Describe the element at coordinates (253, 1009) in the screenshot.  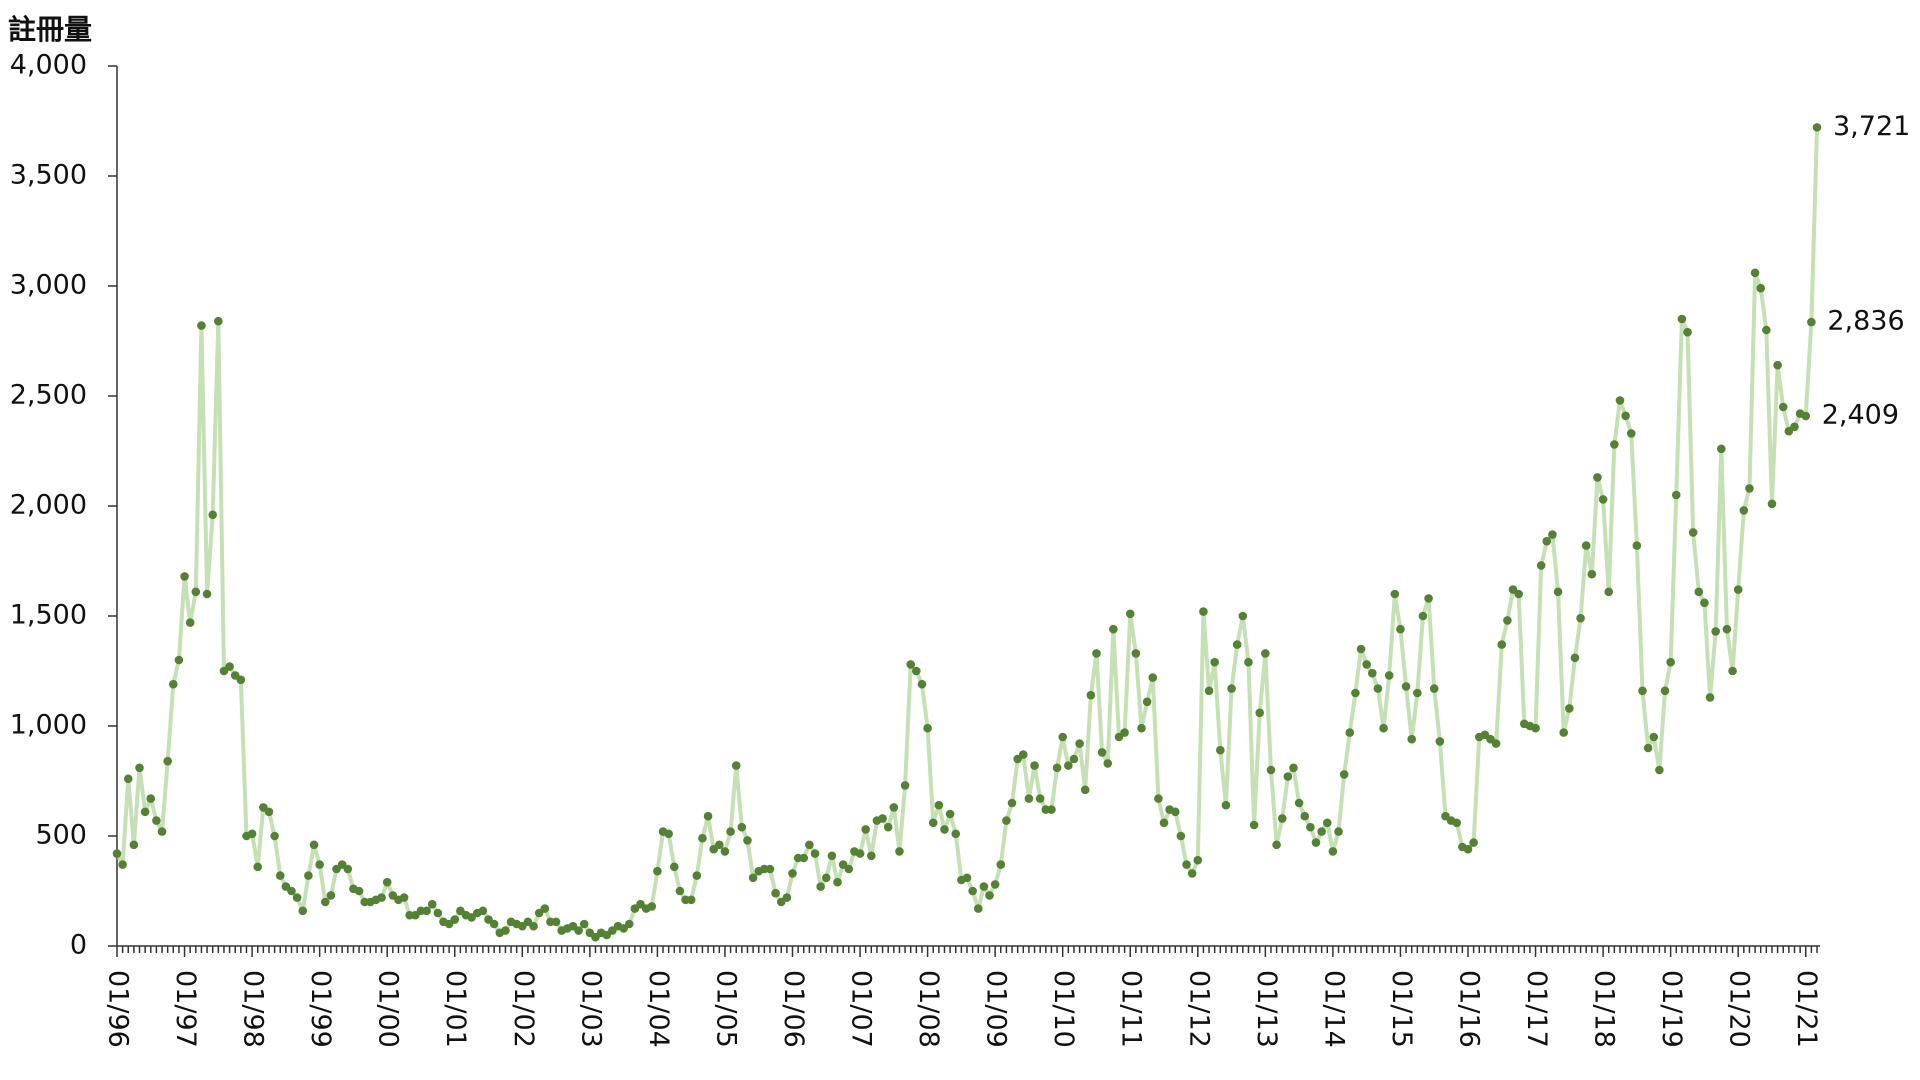
I see `x-tick-label: 01/98` at that location.